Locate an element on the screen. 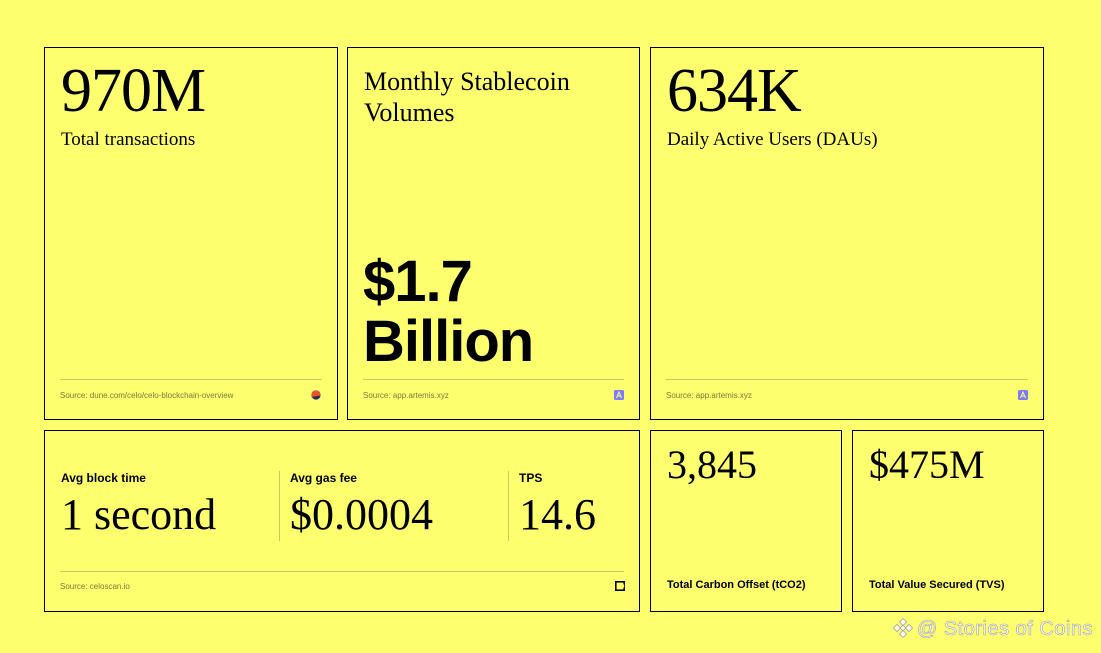  metric-label: TPS is located at coordinates (531, 478).